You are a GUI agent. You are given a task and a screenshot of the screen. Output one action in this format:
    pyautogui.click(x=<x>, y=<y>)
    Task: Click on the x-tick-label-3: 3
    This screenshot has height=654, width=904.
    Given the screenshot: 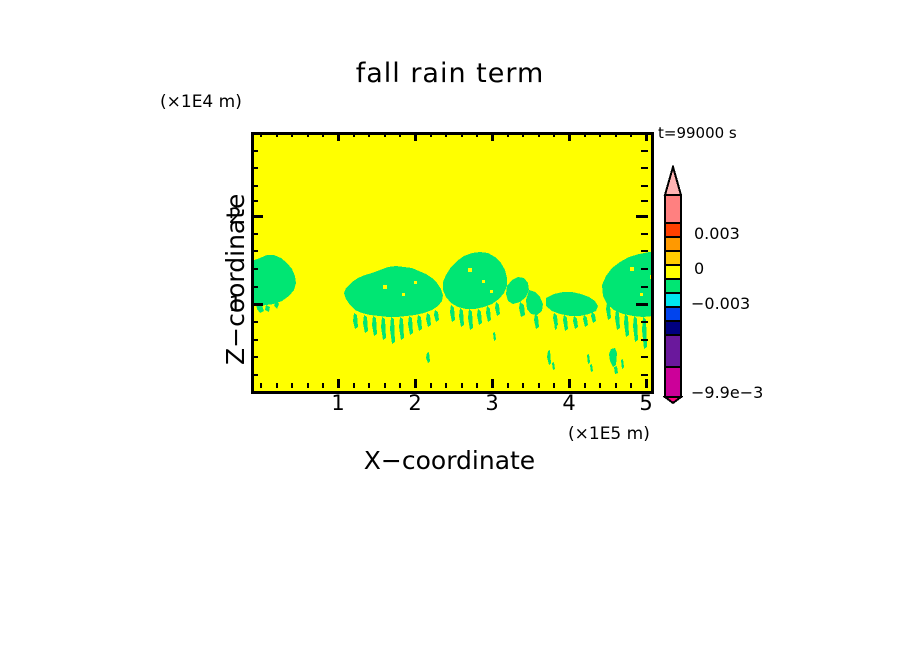 What is the action you would take?
    pyautogui.click(x=492, y=403)
    